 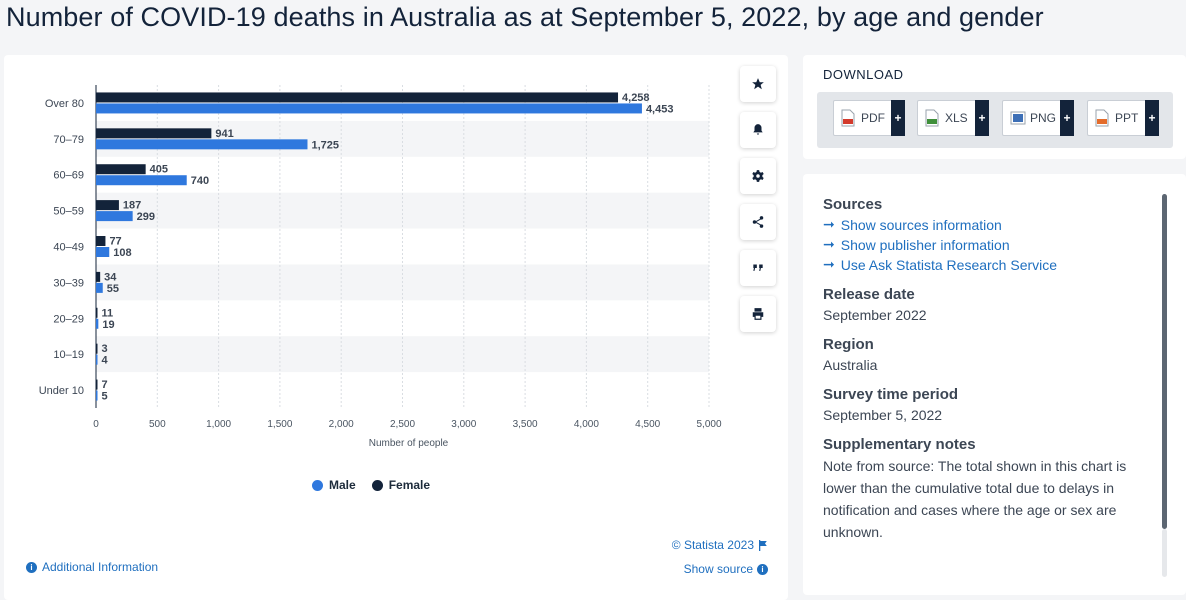 What do you see at coordinates (113, 289) in the screenshot?
I see `data-label-male: 55` at bounding box center [113, 289].